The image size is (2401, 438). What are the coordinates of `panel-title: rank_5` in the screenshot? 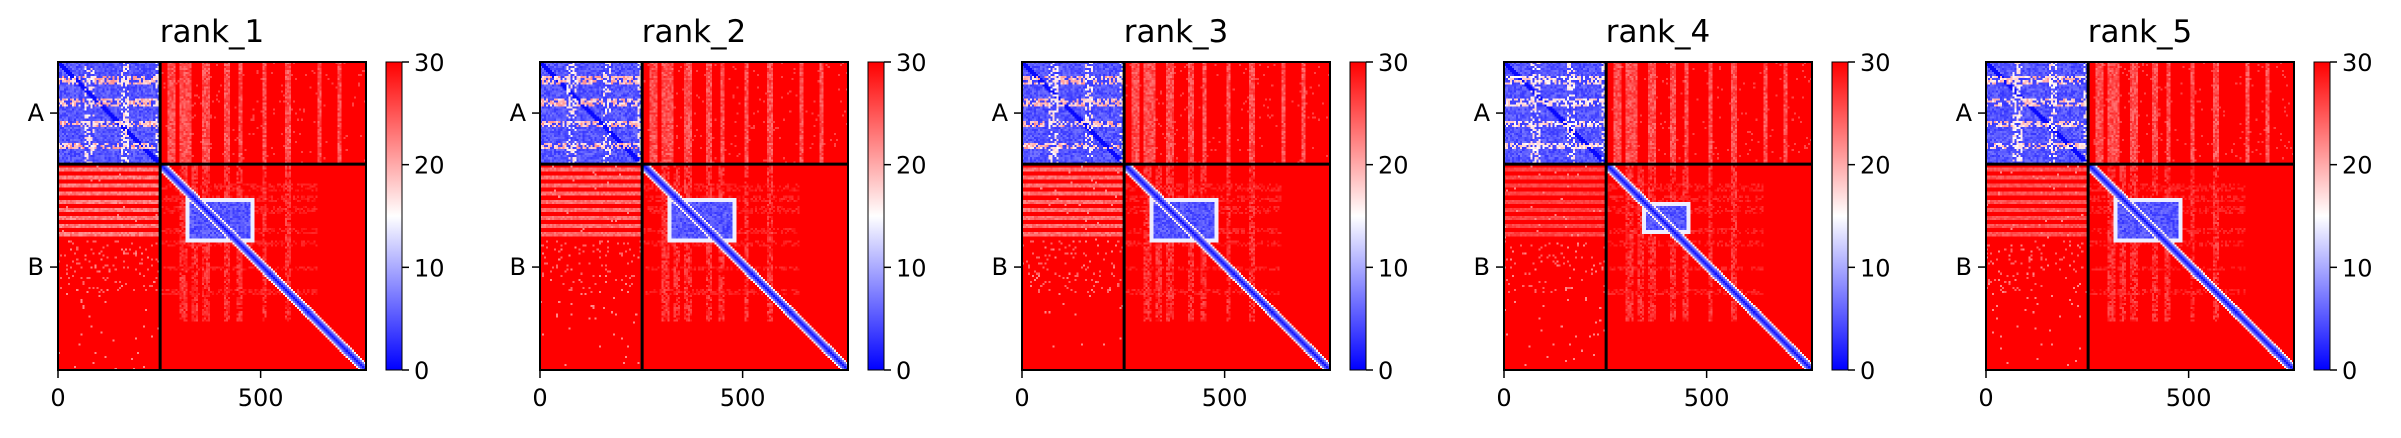 It's located at (2140, 32).